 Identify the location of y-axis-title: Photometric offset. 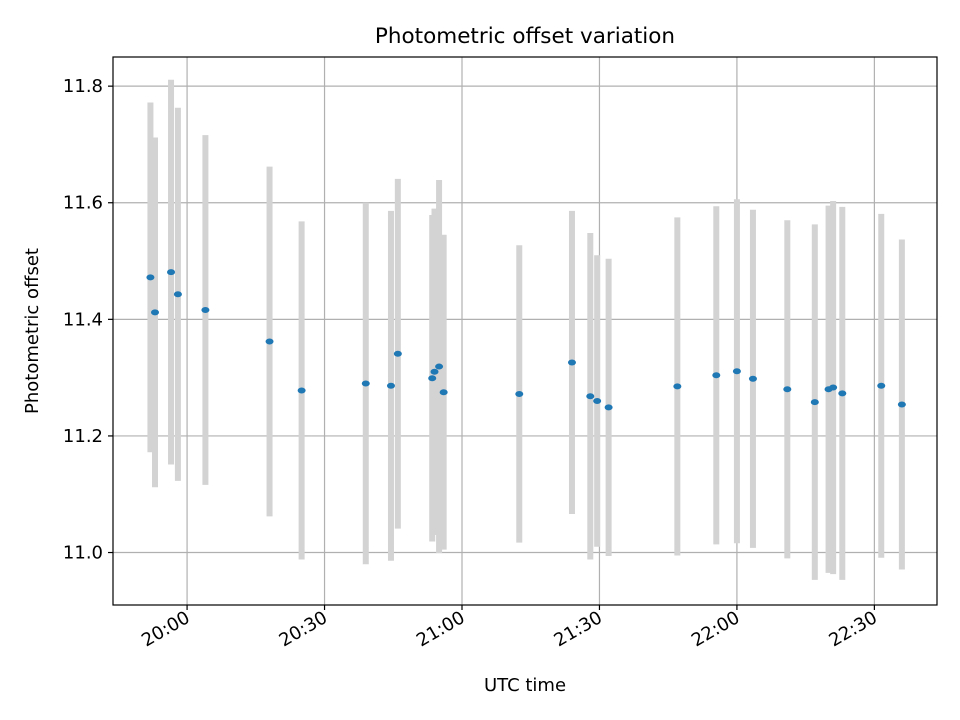
(32, 331).